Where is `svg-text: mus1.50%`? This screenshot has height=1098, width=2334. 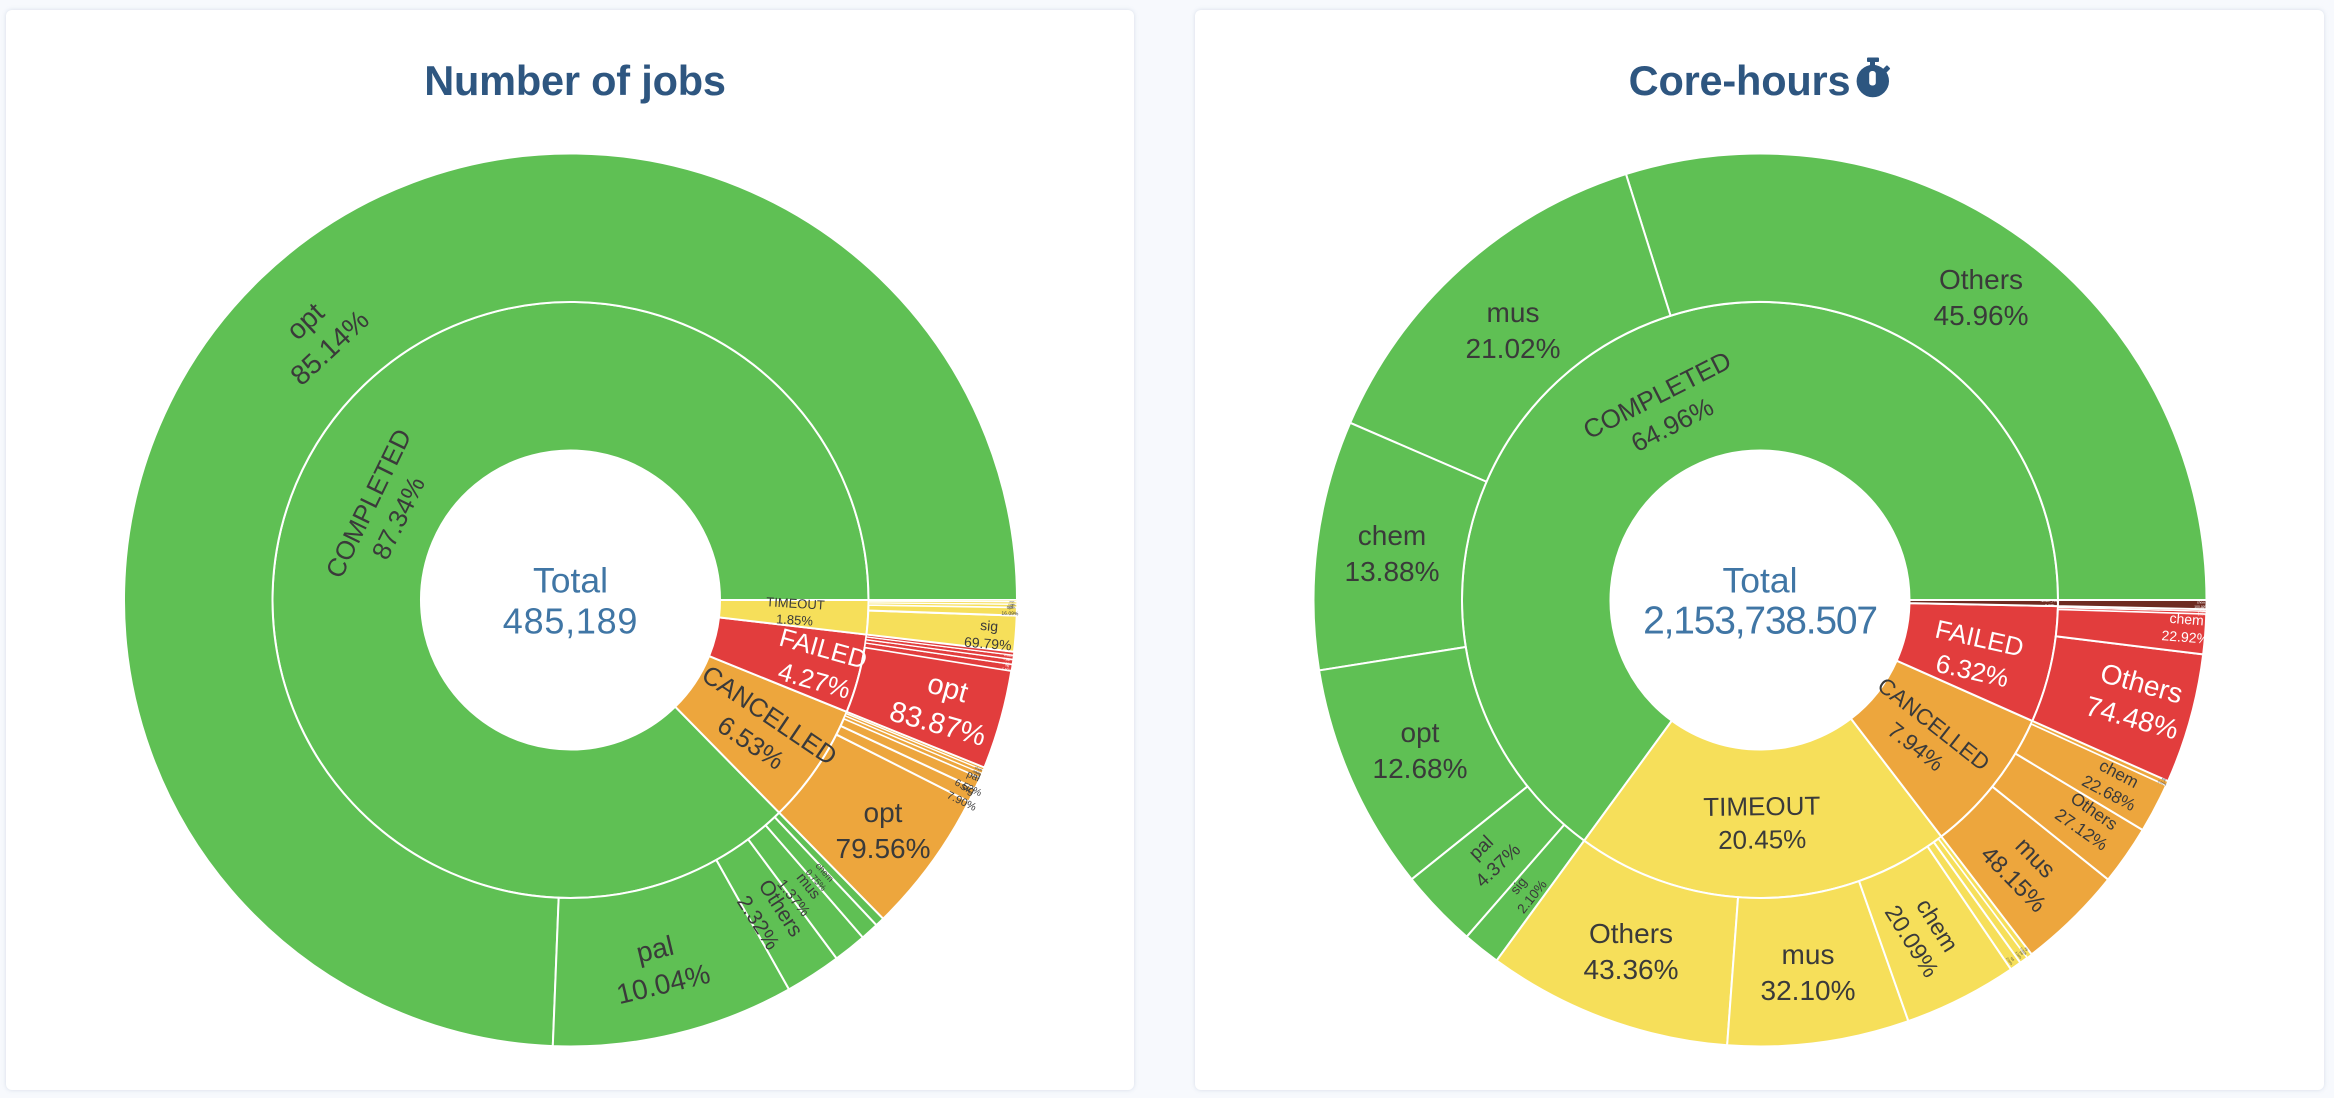 svg-text: mus1.50% is located at coordinates (2202, 612).